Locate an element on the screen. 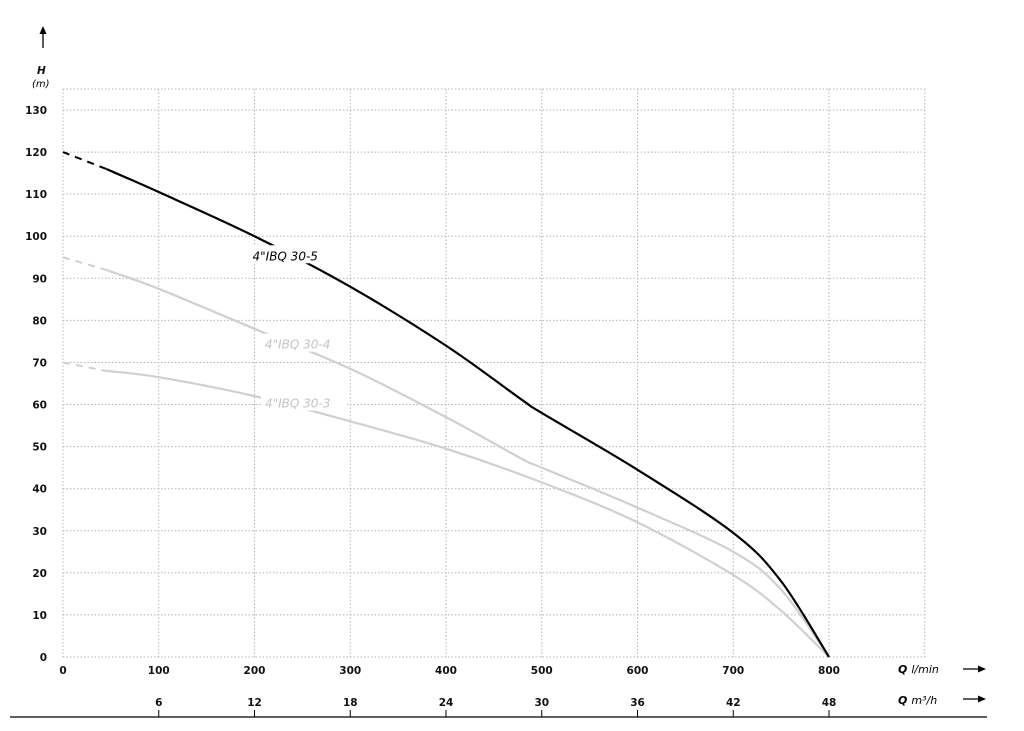 This screenshot has height=731, width=1024. y-tick-label: 0 is located at coordinates (43, 658).